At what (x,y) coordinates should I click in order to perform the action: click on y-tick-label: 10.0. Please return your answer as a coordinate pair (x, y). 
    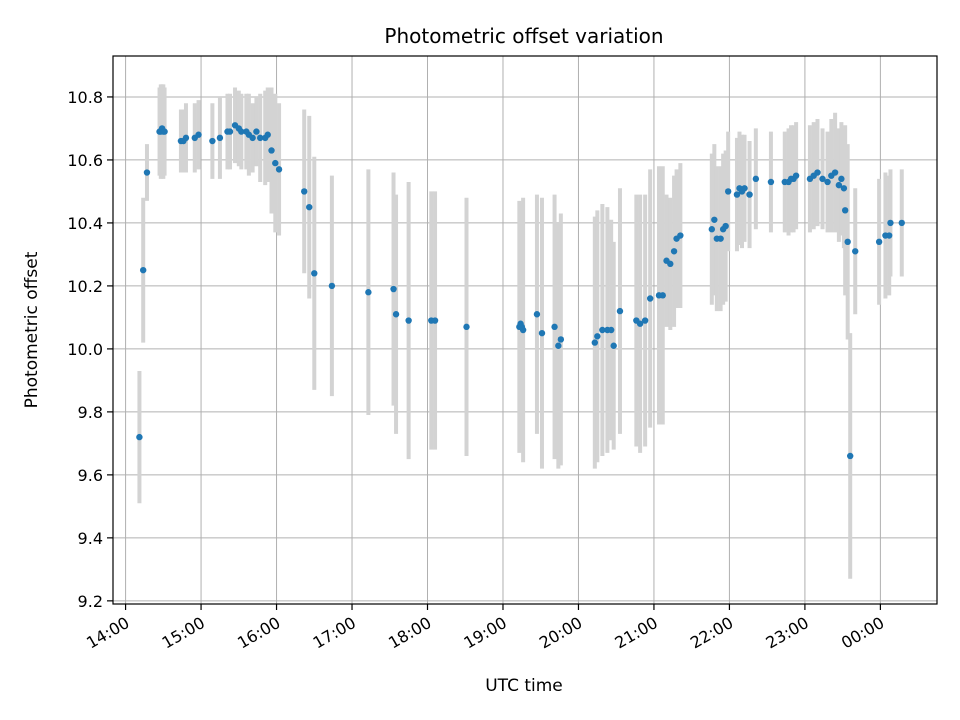
    Looking at the image, I should click on (85, 349).